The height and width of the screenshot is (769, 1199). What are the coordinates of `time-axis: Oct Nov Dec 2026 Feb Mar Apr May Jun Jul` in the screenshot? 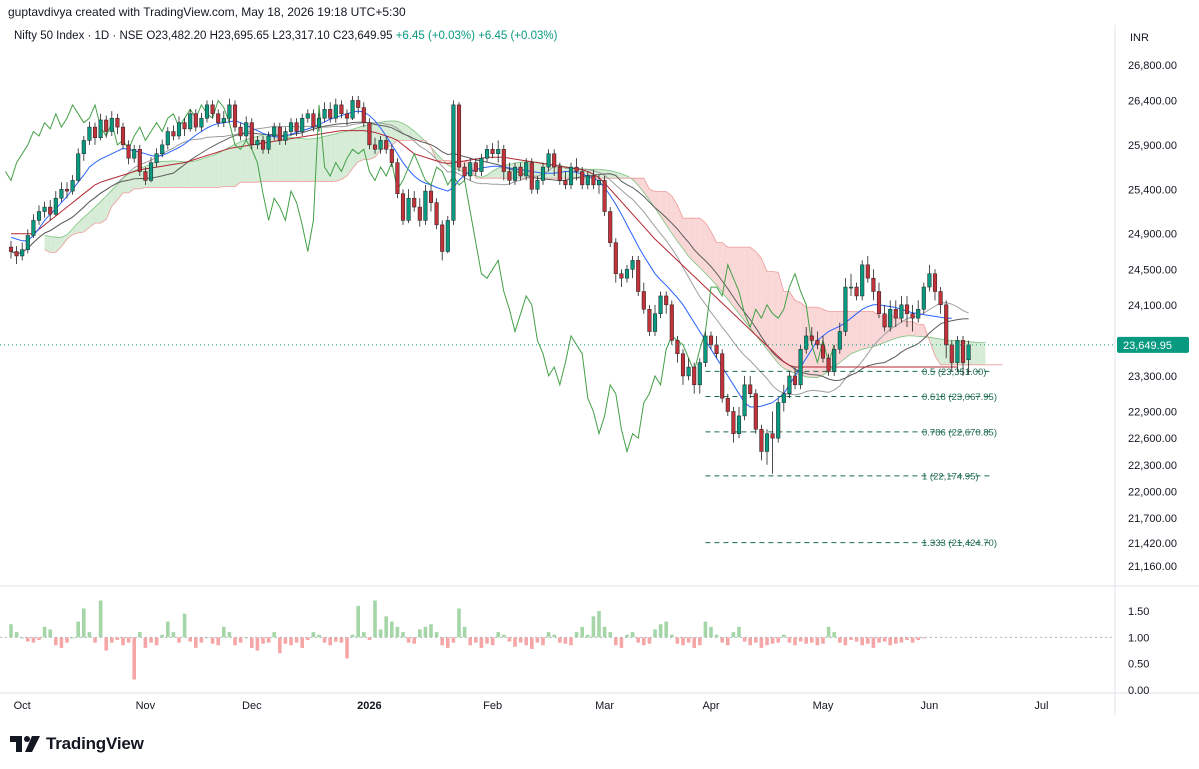 It's located at (531, 706).